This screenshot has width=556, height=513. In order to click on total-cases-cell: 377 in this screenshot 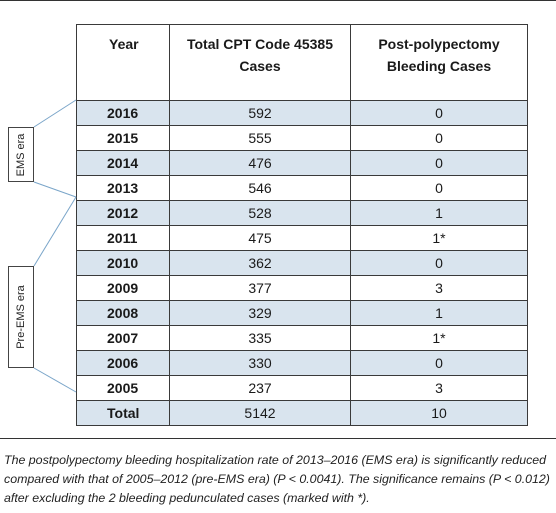, I will do `click(260, 288)`.